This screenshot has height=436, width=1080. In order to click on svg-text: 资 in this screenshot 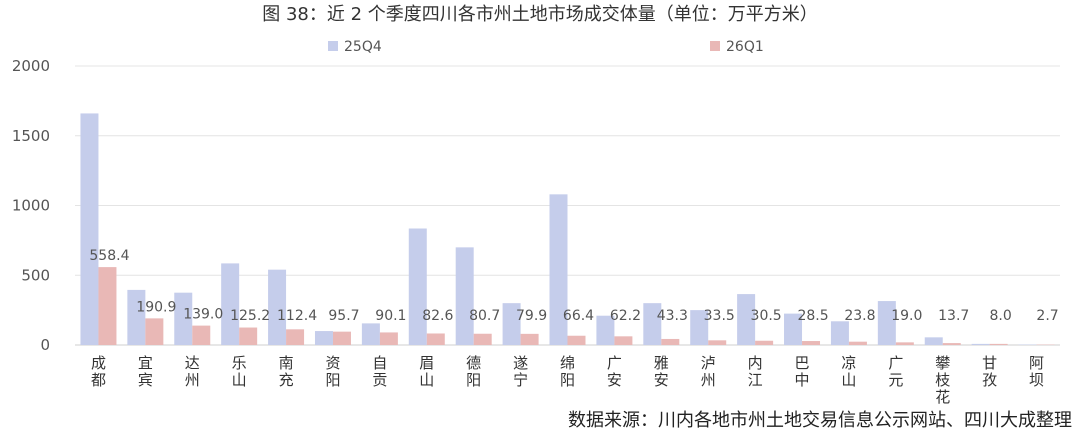, I will do `click(332, 363)`.